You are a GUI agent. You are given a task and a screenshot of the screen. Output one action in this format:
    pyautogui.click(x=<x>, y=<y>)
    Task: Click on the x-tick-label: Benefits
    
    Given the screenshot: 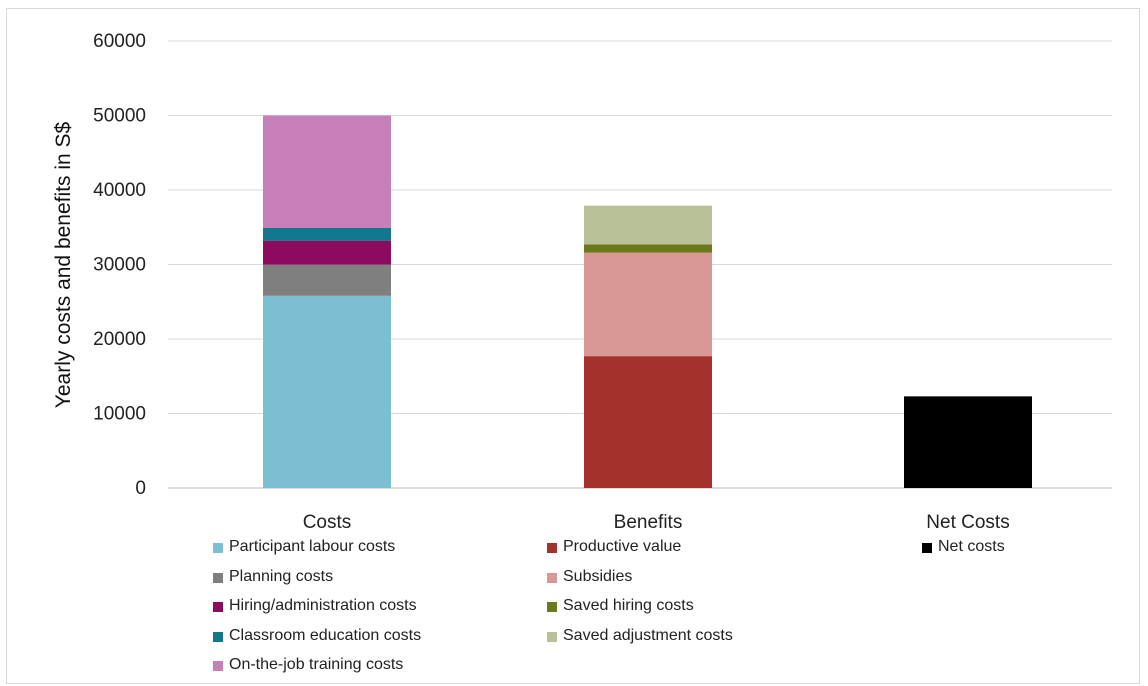 What is the action you would take?
    pyautogui.click(x=648, y=522)
    